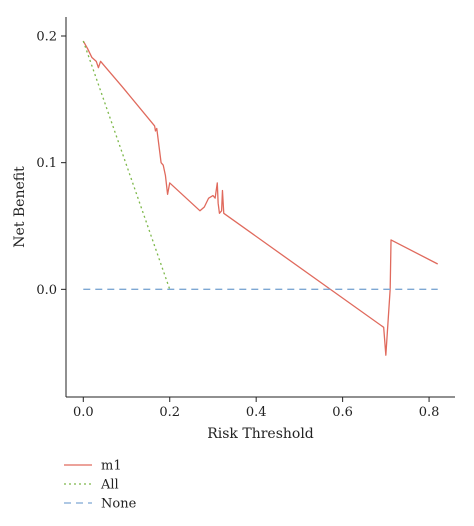 The height and width of the screenshot is (526, 474). I want to click on legend: m1 All None, so click(100, 485).